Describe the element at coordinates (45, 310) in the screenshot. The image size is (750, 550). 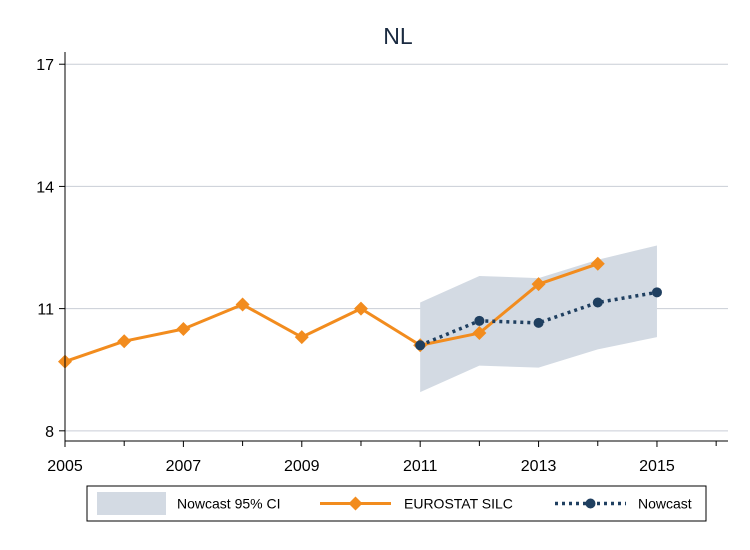
I see `y-tick-label: 11` at that location.